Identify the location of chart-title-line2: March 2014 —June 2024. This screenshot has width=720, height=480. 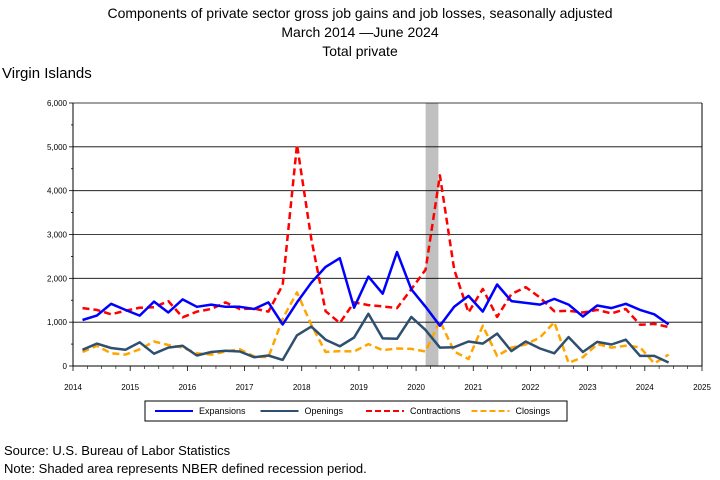
(359, 32).